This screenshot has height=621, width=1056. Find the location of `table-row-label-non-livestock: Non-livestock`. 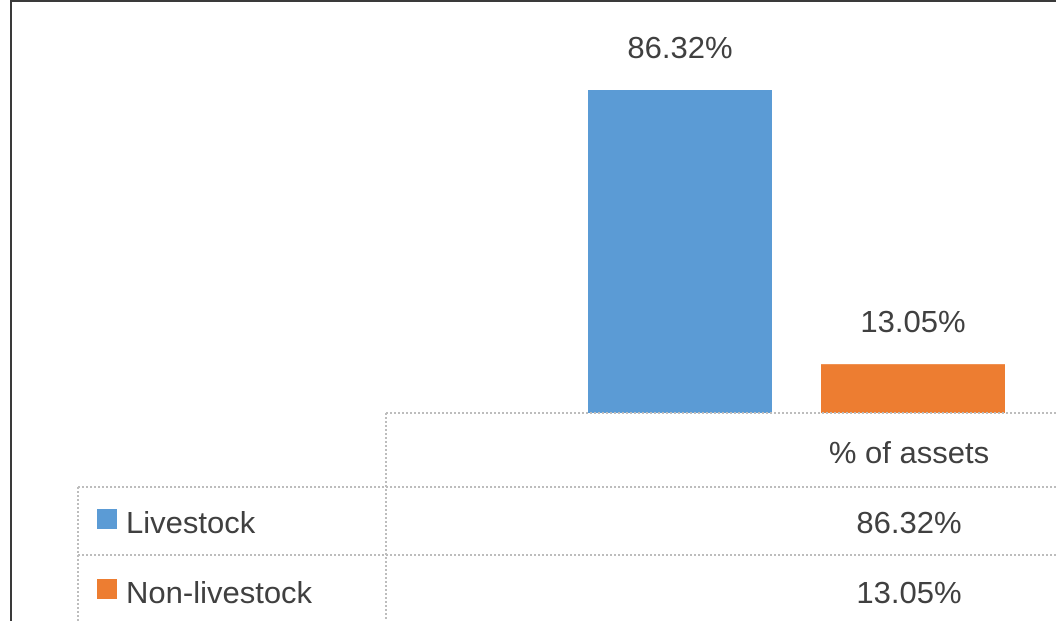

table-row-label-non-livestock: Non-livestock is located at coordinates (219, 592).